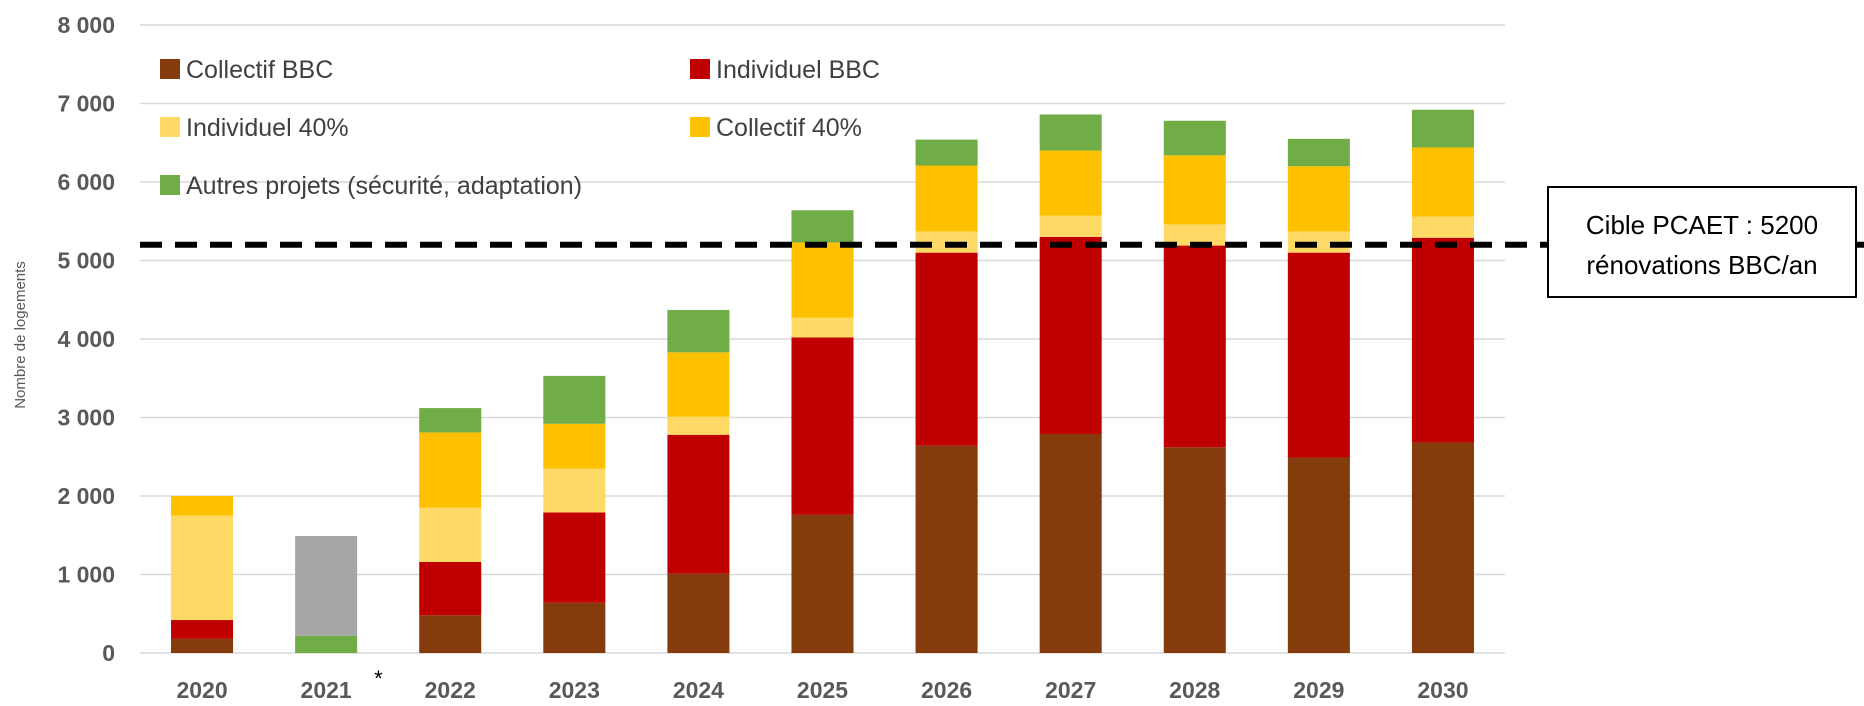 This screenshot has width=1864, height=706. I want to click on y-tick-label: 1 000, so click(86, 575).